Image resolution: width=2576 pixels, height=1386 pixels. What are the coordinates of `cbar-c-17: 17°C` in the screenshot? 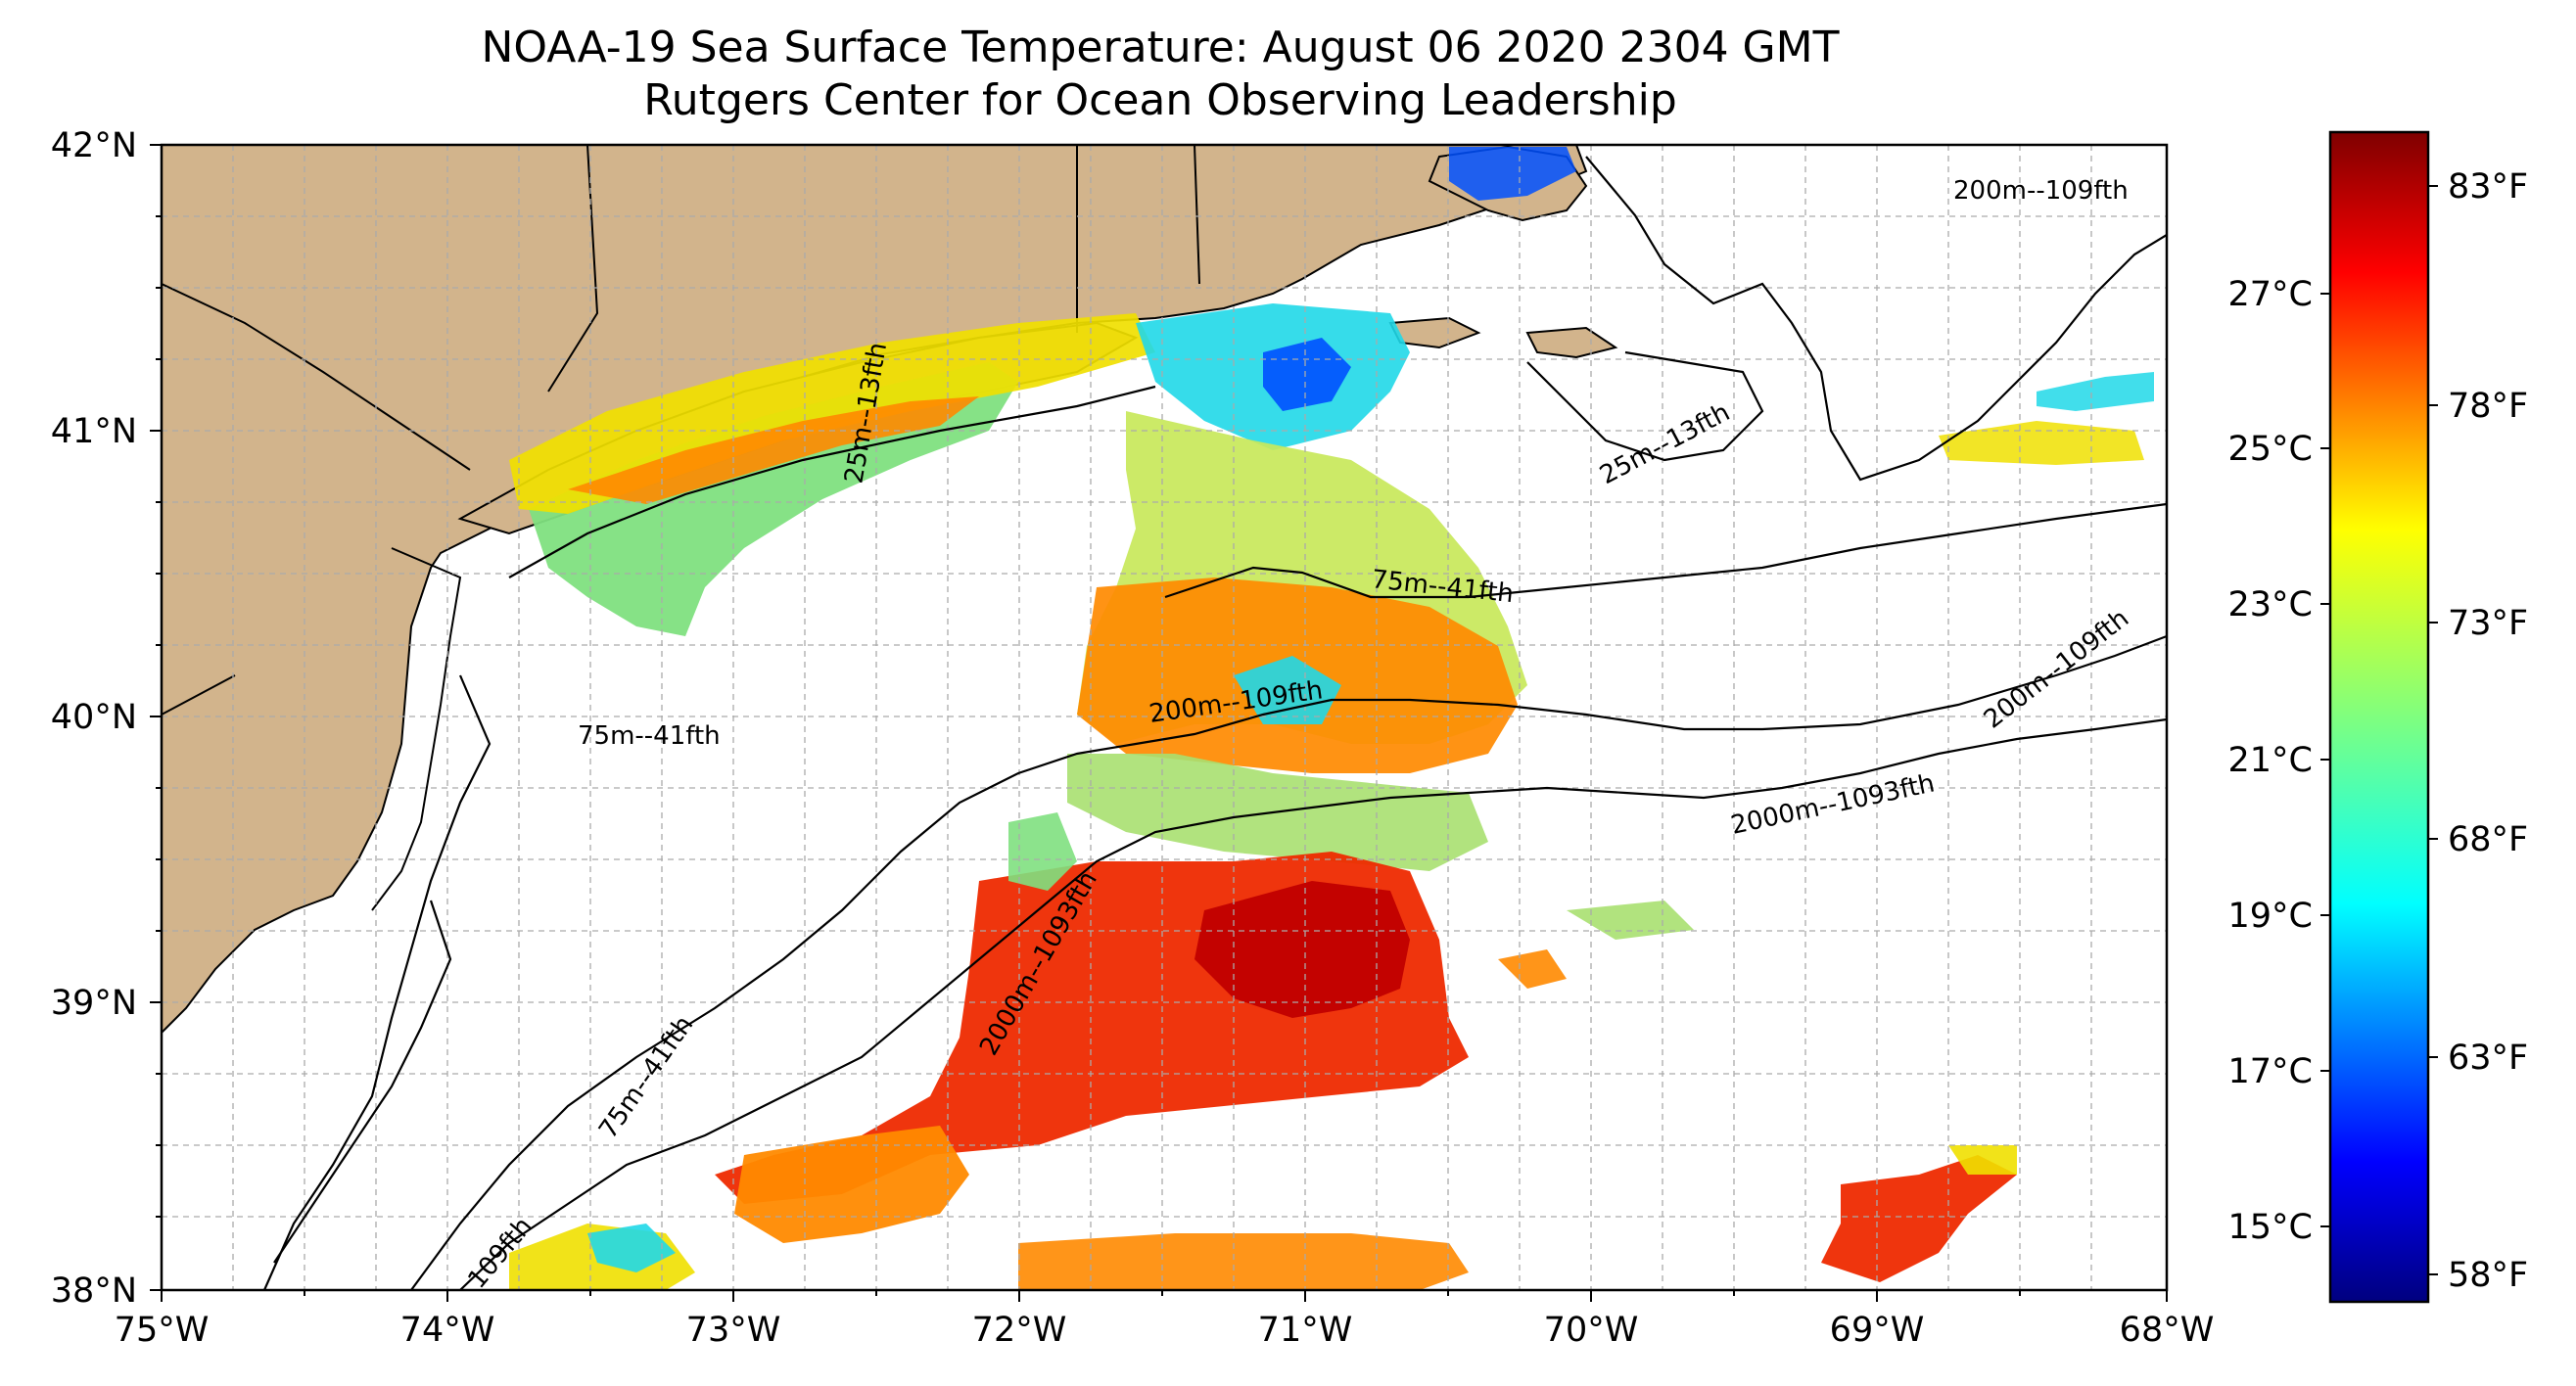 It's located at (2270, 1071).